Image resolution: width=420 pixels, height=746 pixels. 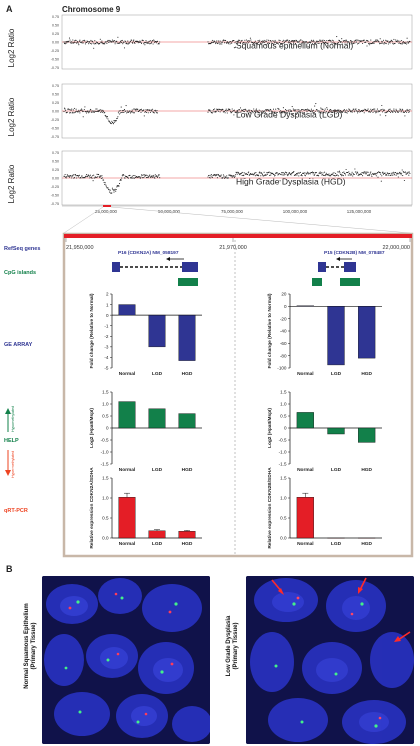 I want to click on panel-label-a: A, so click(x=9, y=9).